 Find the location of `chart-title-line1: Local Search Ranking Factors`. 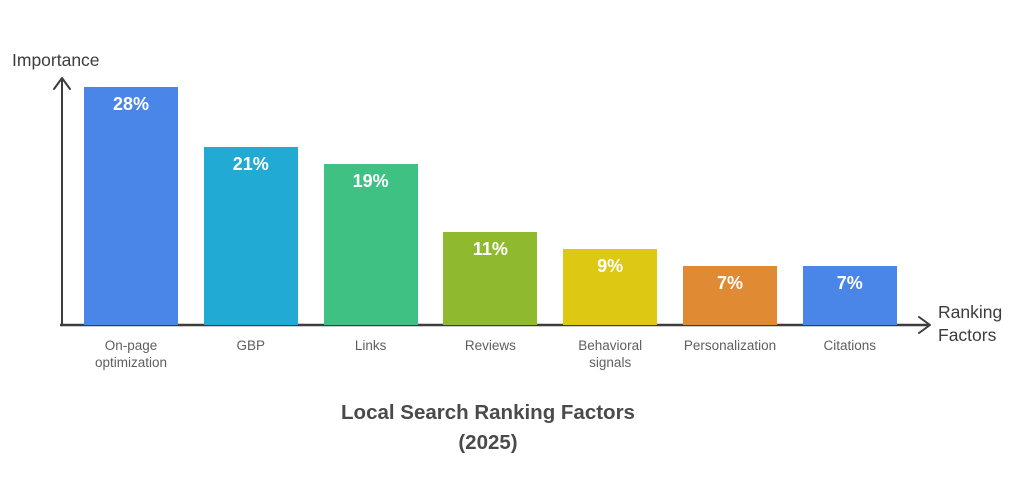

chart-title-line1: Local Search Ranking Factors is located at coordinates (488, 412).